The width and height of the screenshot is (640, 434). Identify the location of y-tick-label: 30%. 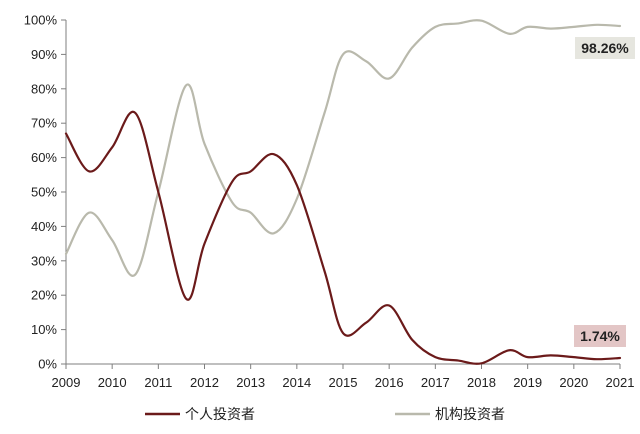
(44, 260).